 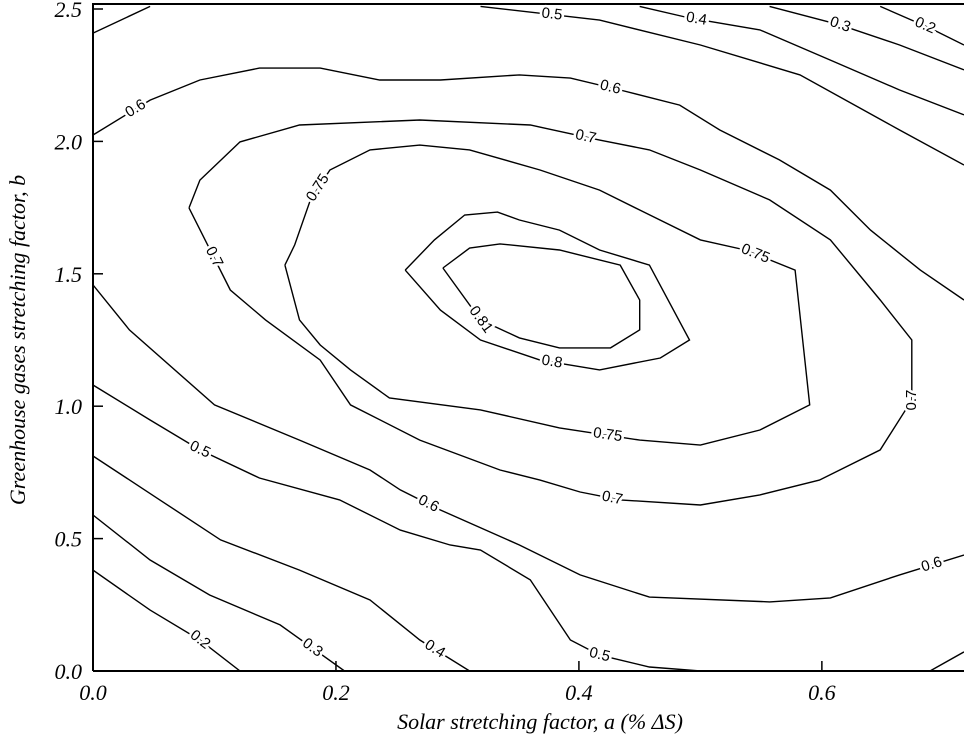 What do you see at coordinates (540, 721) in the screenshot?
I see `x-axis-label: Solar stretching factor, a (% ΔS)` at bounding box center [540, 721].